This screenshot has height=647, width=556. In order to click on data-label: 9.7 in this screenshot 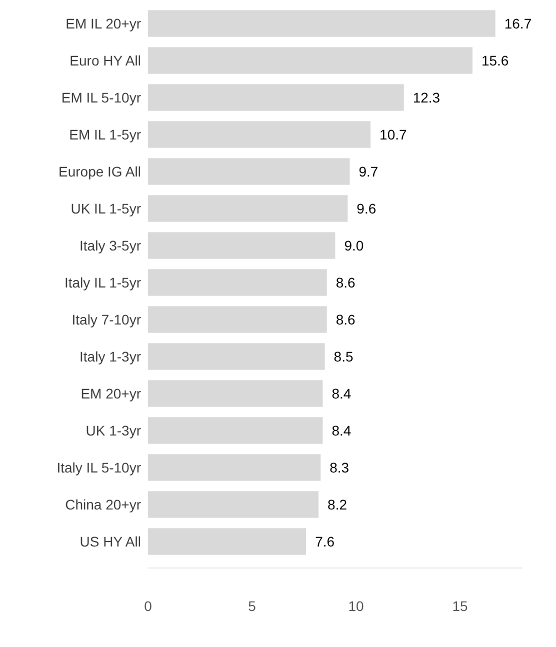, I will do `click(368, 171)`.